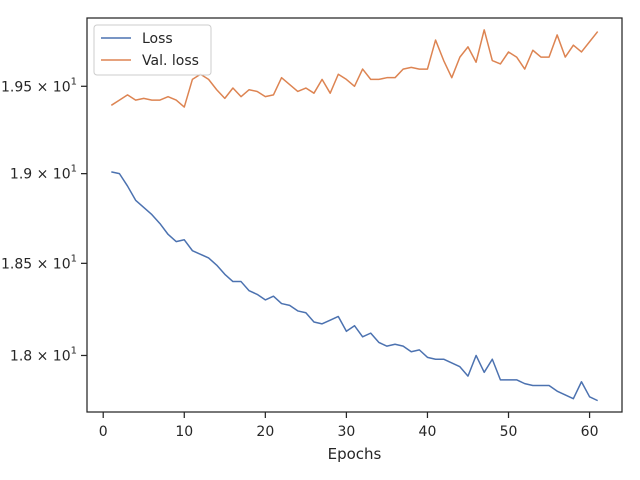 The image size is (640, 480). Describe the element at coordinates (170, 61) in the screenshot. I see `legend-label-val-loss: Val. loss` at that location.